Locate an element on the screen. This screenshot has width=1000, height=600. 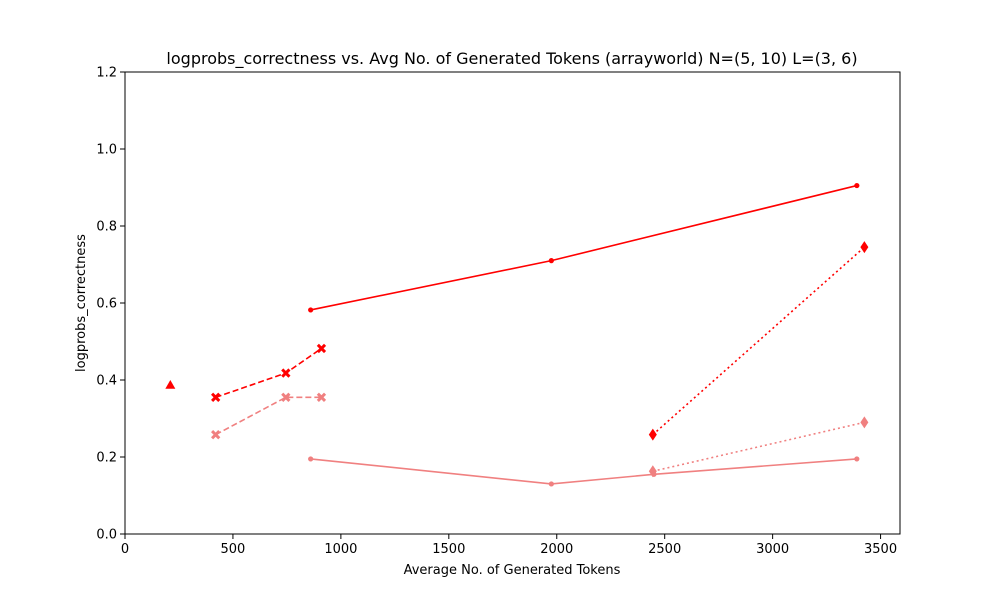
x-tick-label: 1000 is located at coordinates (340, 549).